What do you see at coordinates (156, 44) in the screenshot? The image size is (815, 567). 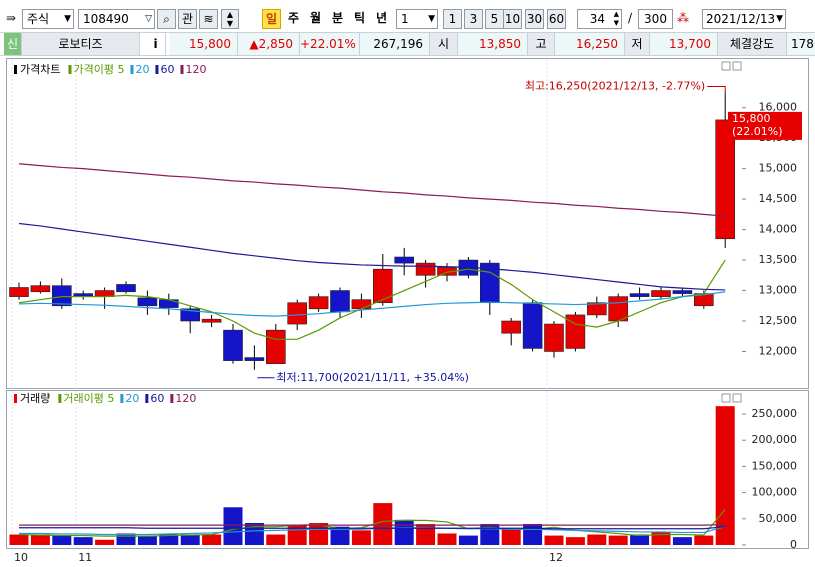 I see `info-button: i` at bounding box center [156, 44].